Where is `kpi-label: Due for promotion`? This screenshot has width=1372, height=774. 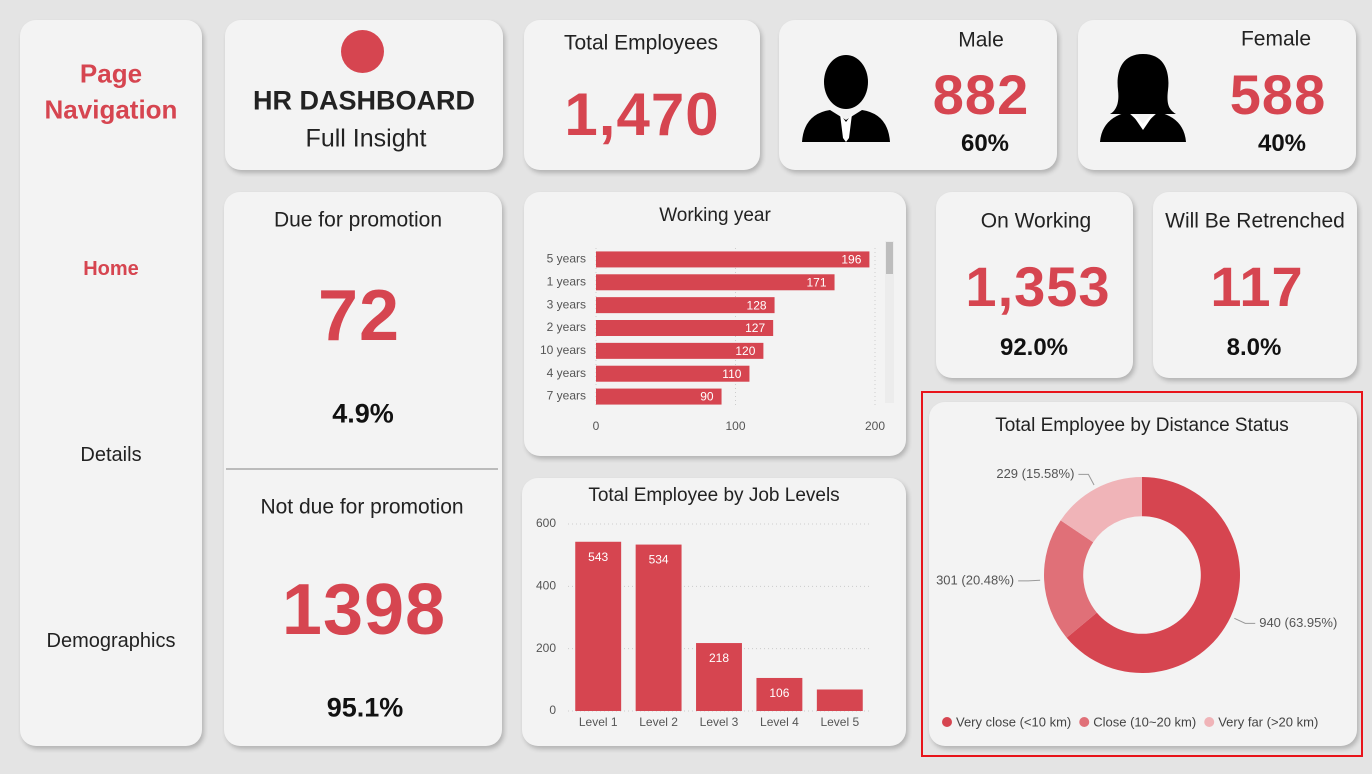 kpi-label: Due for promotion is located at coordinates (358, 220).